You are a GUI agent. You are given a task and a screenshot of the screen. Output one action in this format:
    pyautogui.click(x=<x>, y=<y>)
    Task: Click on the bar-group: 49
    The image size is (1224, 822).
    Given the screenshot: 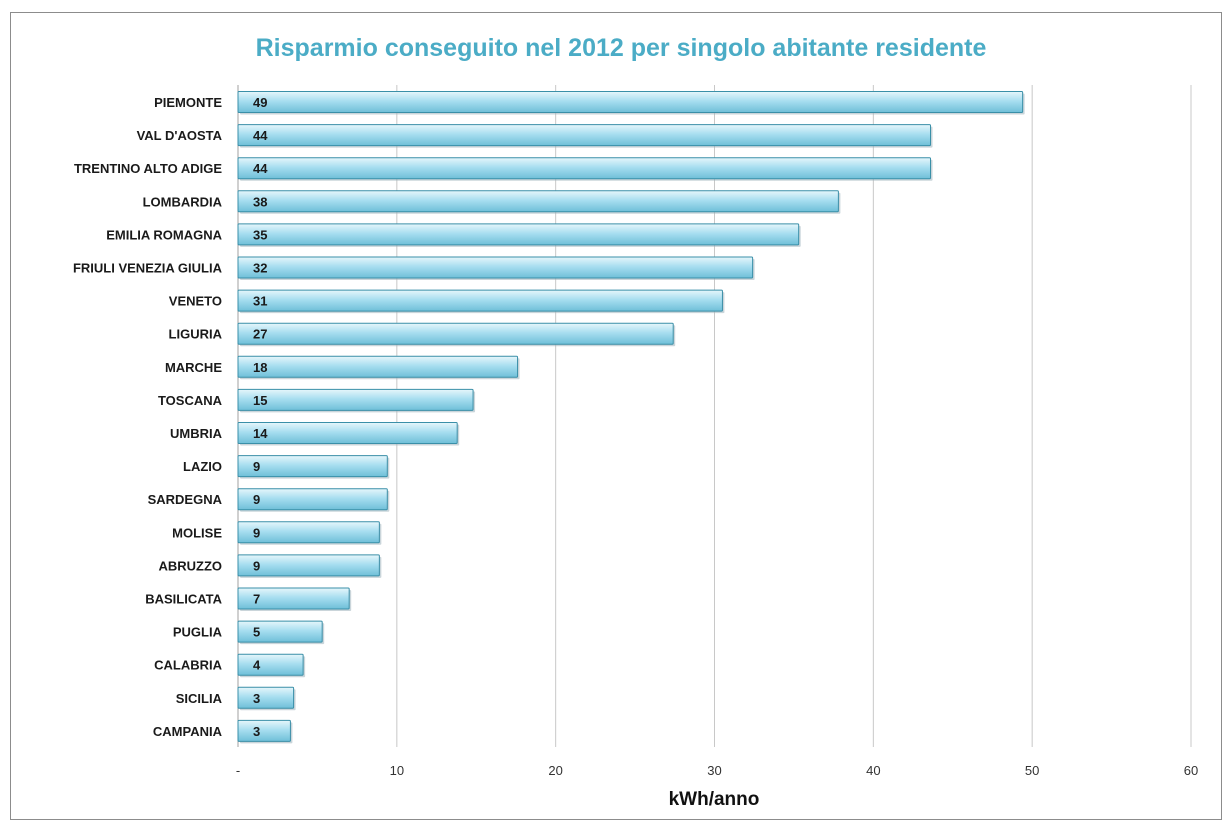 What is the action you would take?
    pyautogui.click(x=631, y=103)
    